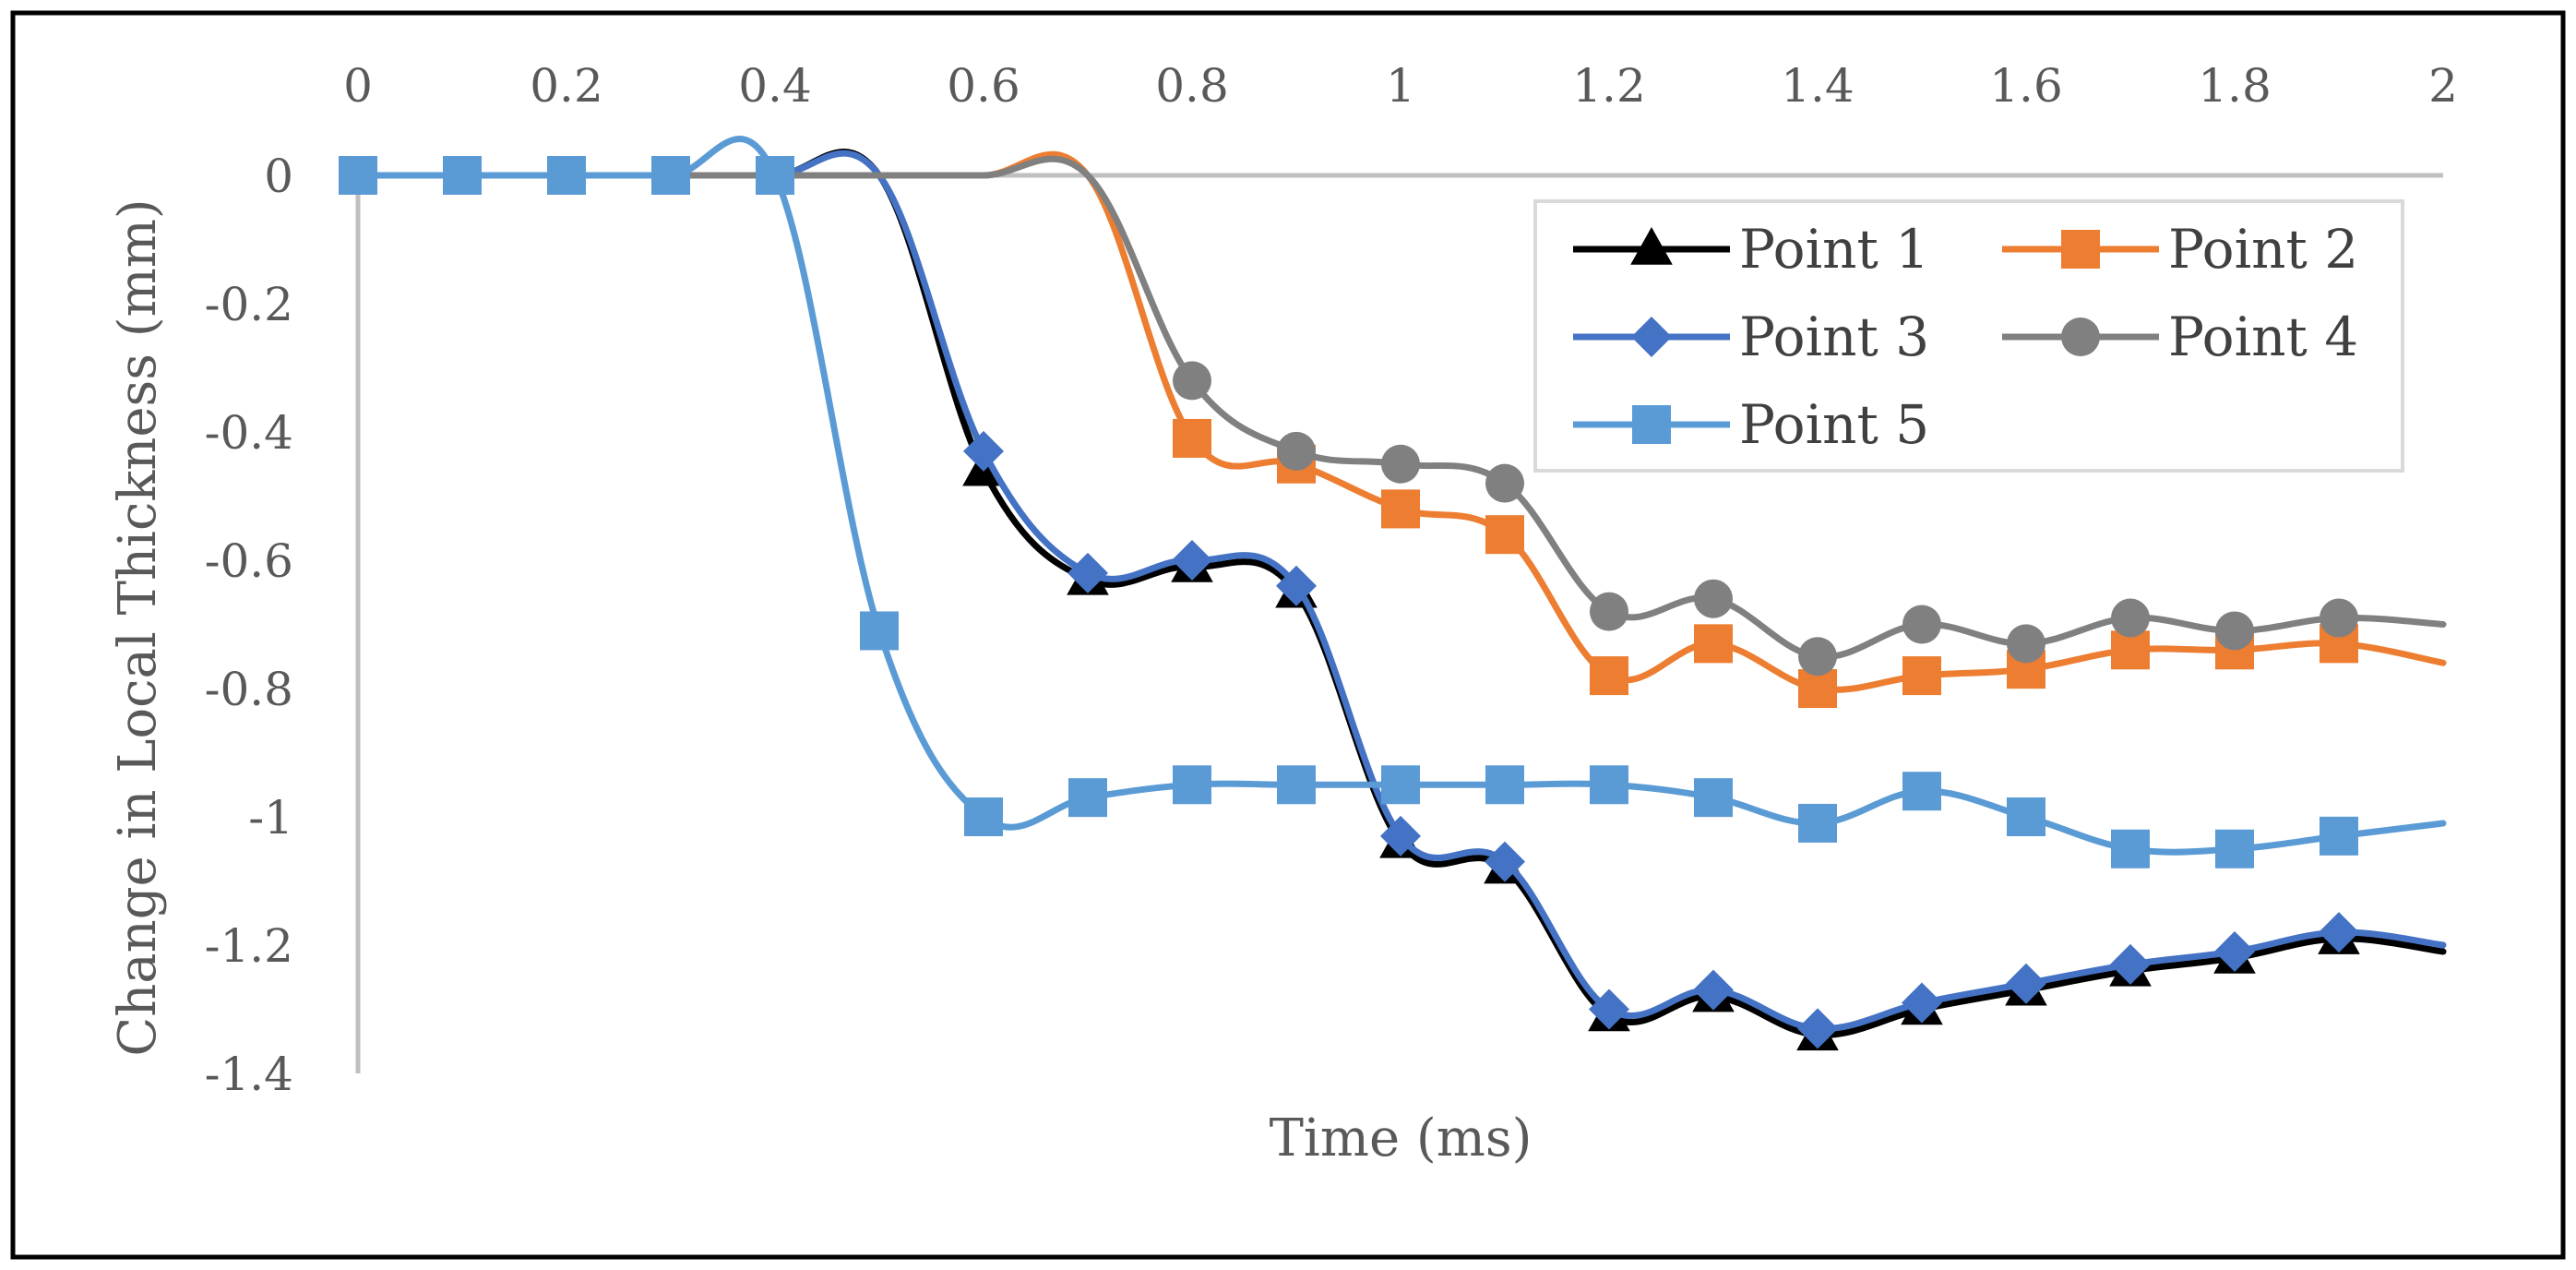  Describe the element at coordinates (249, 1074) in the screenshot. I see `y-tick-label: -1.4` at that location.